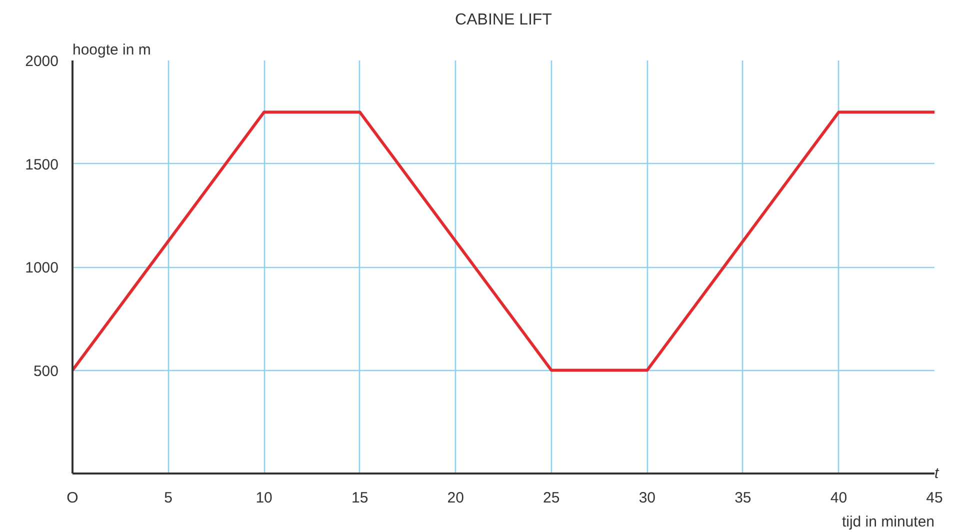 The width and height of the screenshot is (954, 532). I want to click on y-tick-label: 2000, so click(42, 61).